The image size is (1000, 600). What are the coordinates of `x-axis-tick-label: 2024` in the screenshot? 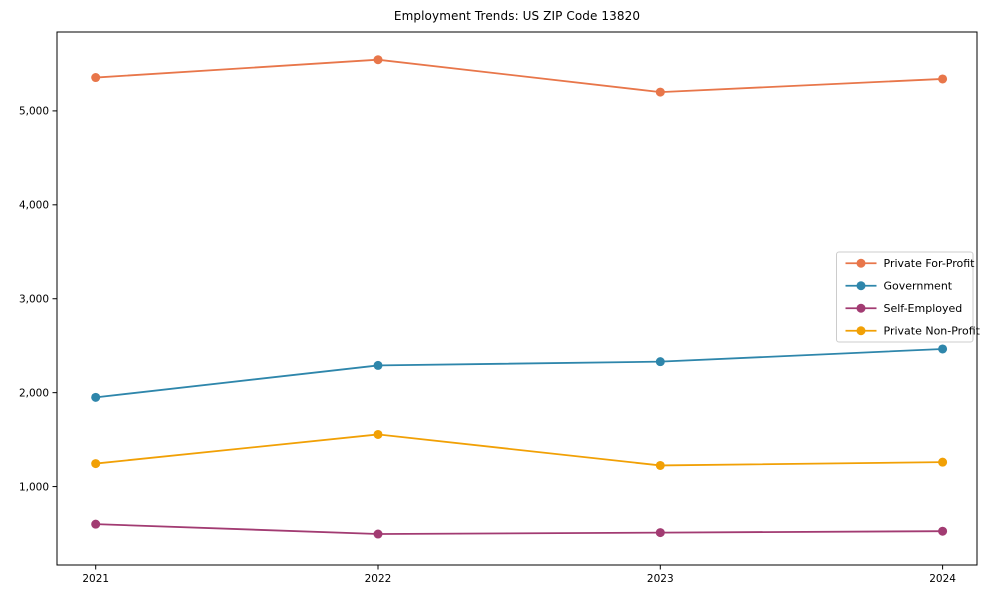 It's located at (942, 579).